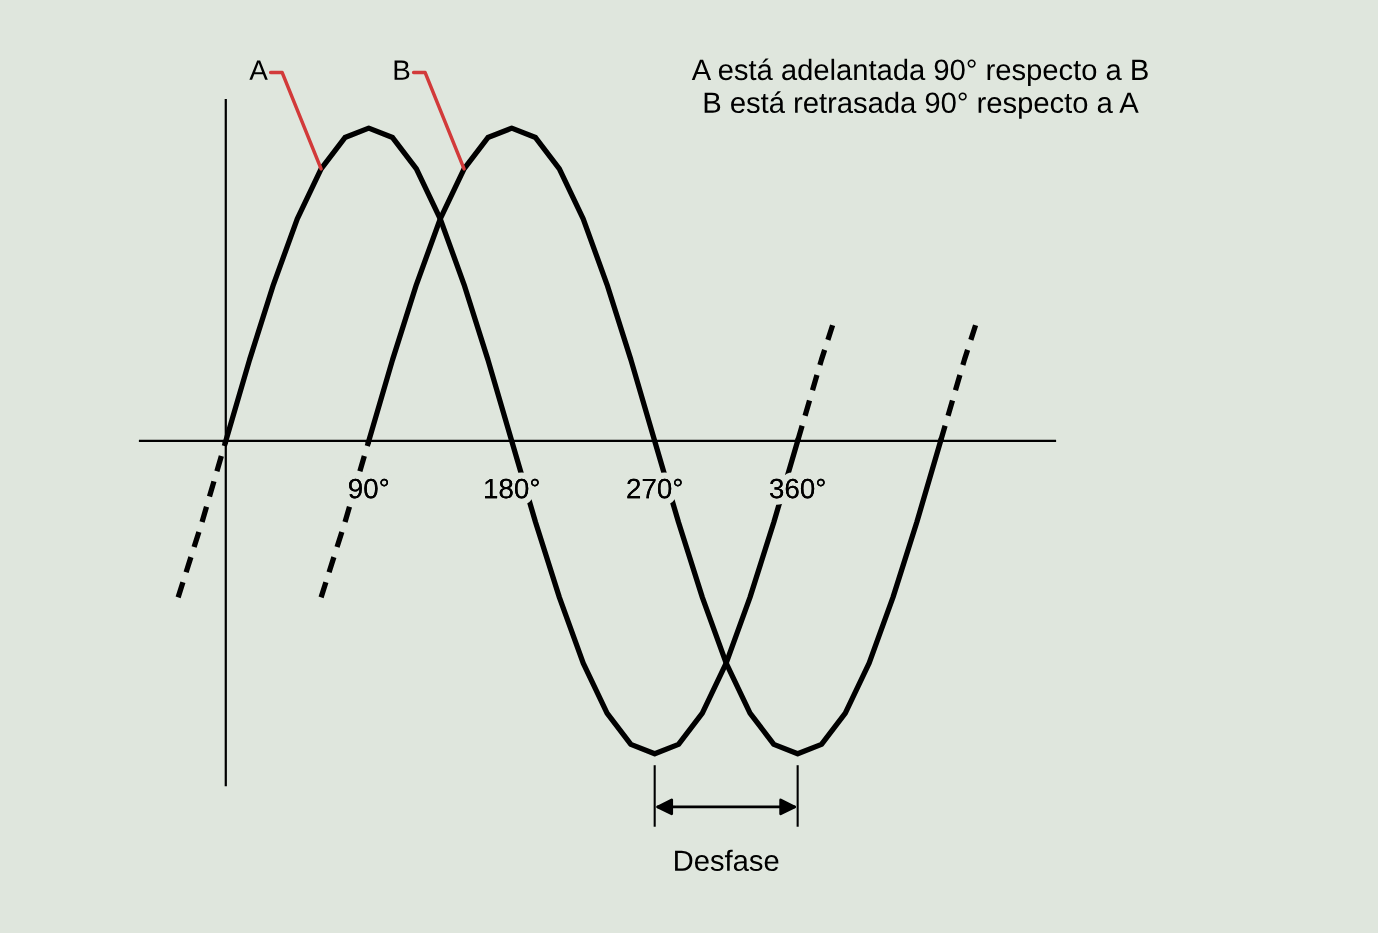 The width and height of the screenshot is (1378, 933). What do you see at coordinates (258, 70) in the screenshot?
I see `text: A` at bounding box center [258, 70].